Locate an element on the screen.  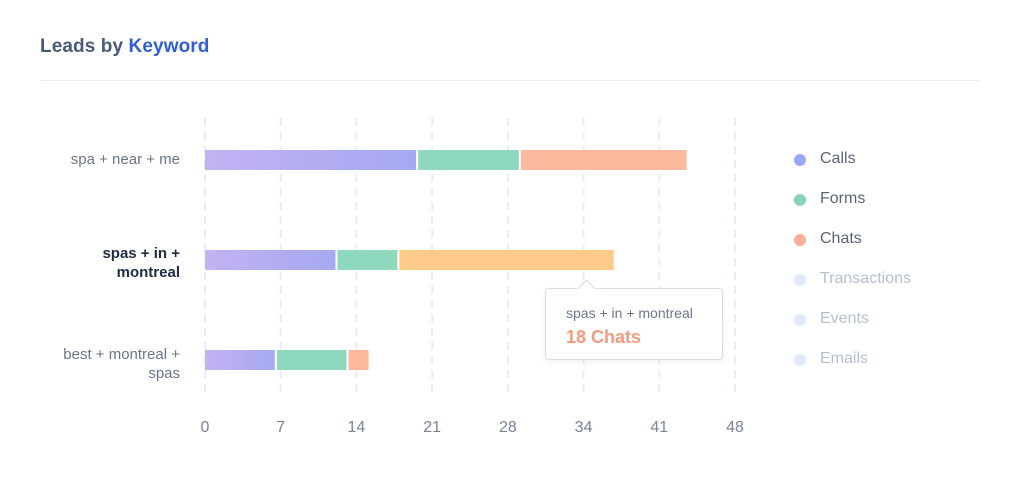
legend-label: Events is located at coordinates (844, 318).